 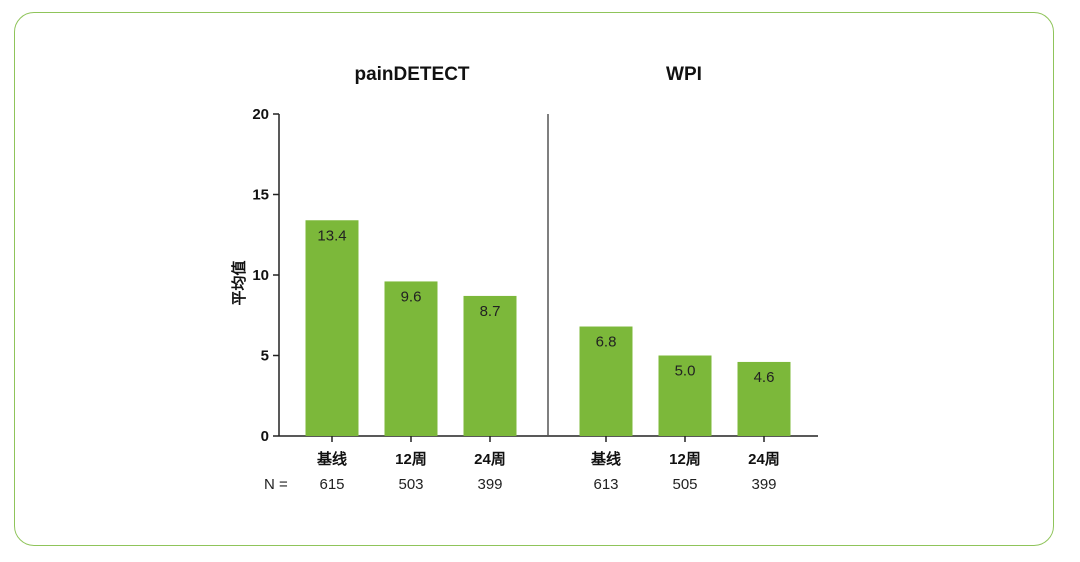 I want to click on data-label: 8.7, so click(x=490, y=311).